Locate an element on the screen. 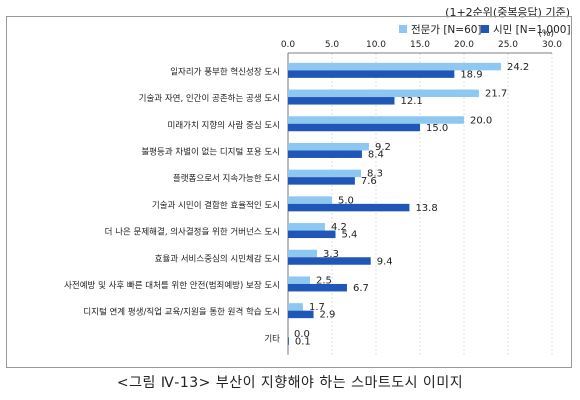  data-label-series-2: 6.7 is located at coordinates (361, 288).